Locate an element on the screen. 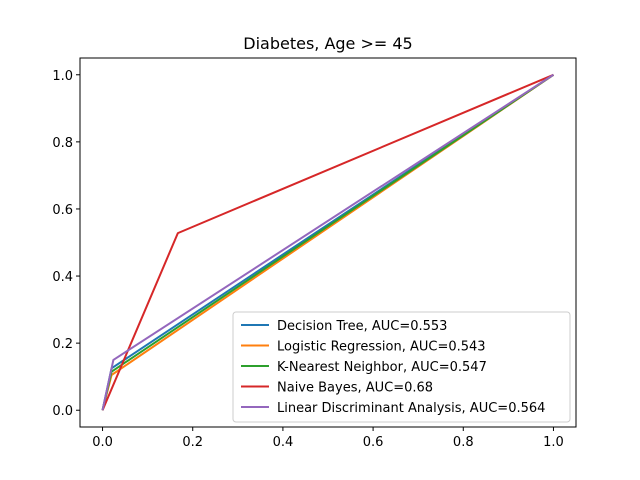  y-tick-label: 0.2 is located at coordinates (62, 344).